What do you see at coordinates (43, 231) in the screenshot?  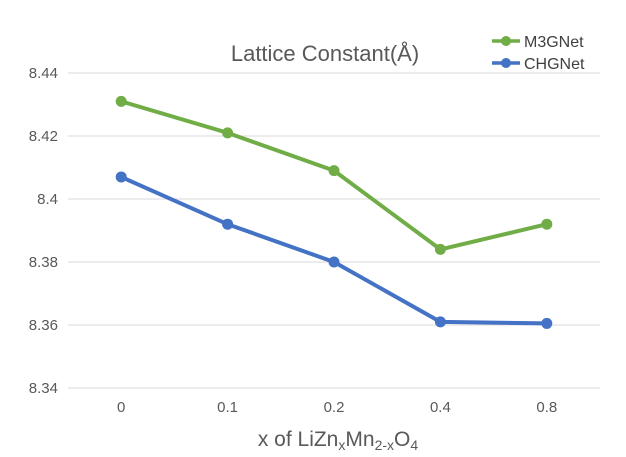 I see `y-tick-labels: 8.34 8.36 8.38 8.4 8.42 8.44` at bounding box center [43, 231].